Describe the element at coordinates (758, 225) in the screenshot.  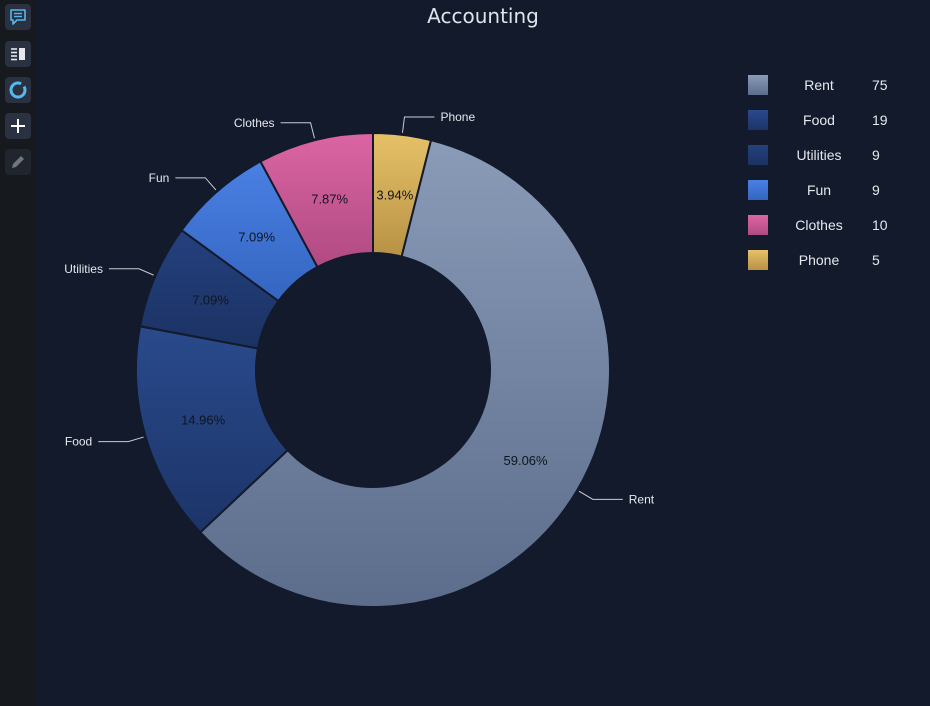
I see `legend-swatch-clothes` at that location.